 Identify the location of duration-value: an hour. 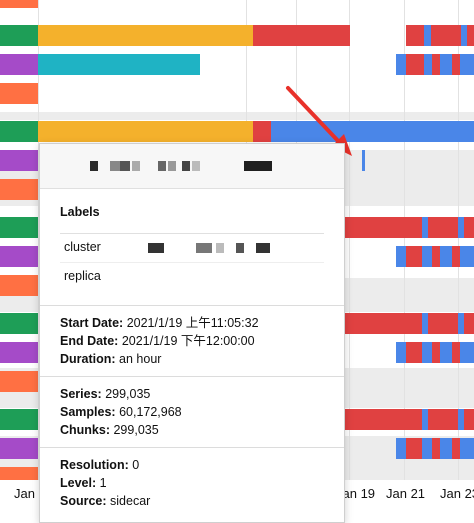
(140, 359).